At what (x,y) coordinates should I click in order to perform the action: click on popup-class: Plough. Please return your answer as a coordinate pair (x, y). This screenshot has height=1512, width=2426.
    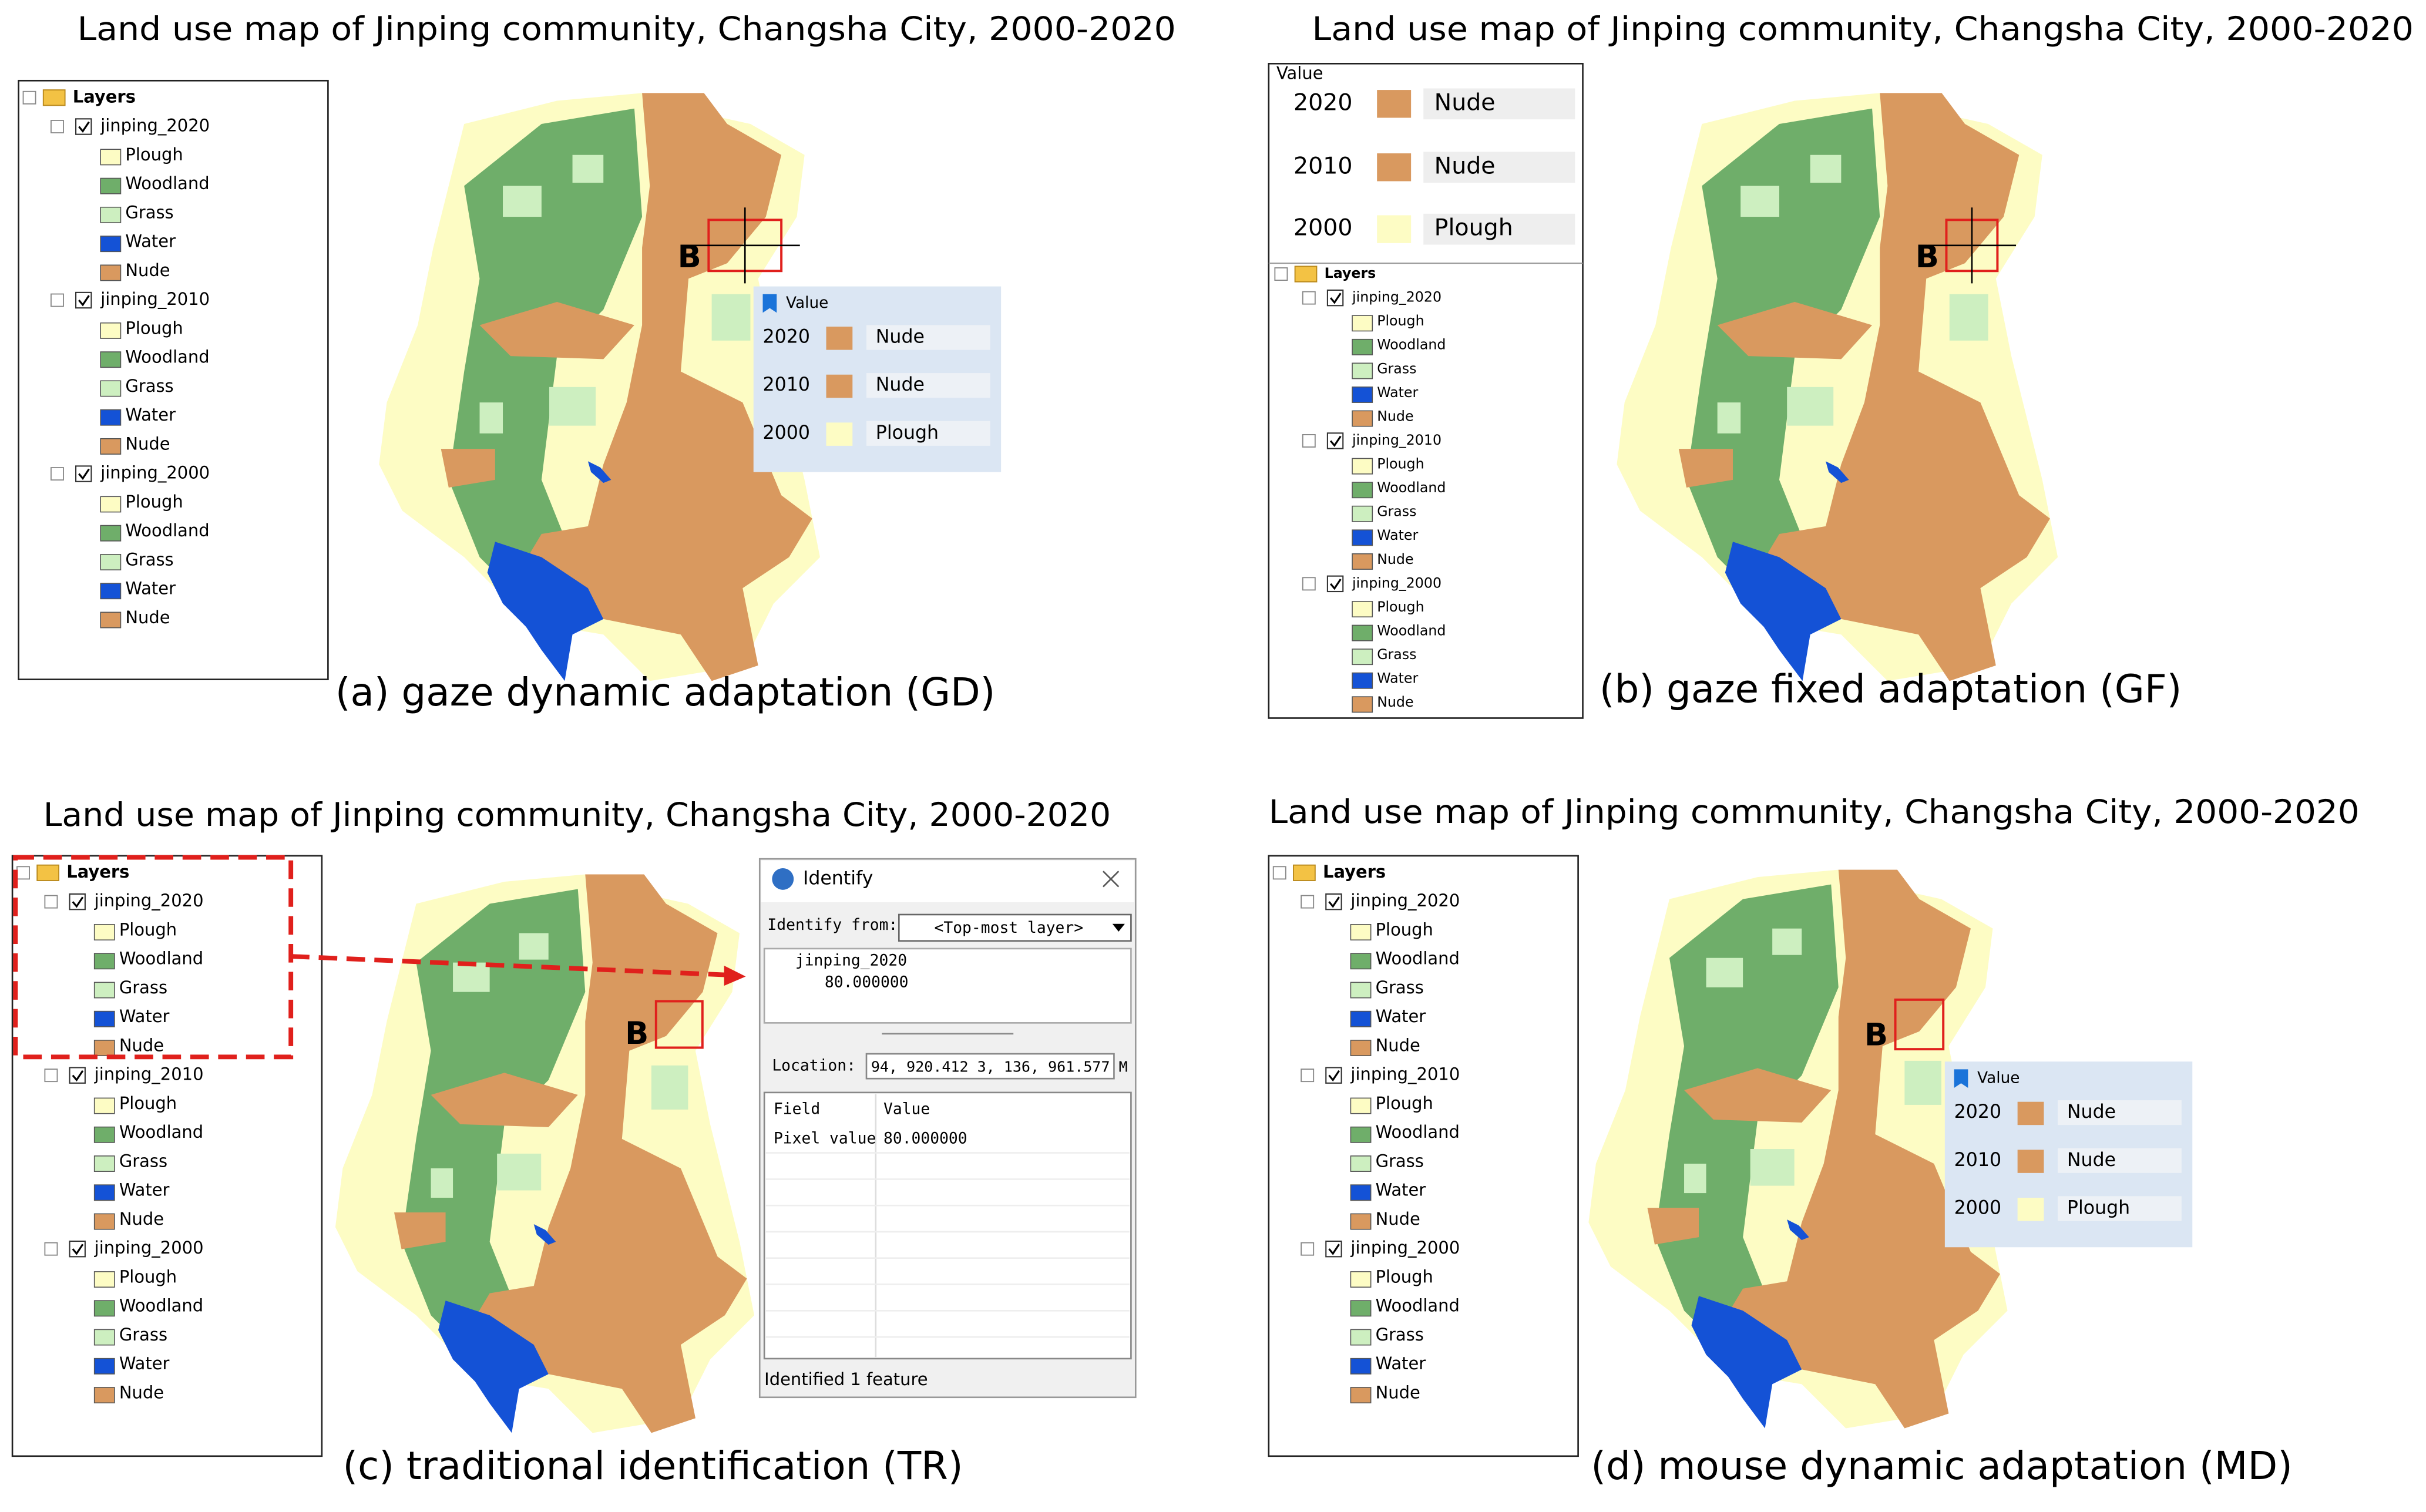
    Looking at the image, I should click on (2098, 1207).